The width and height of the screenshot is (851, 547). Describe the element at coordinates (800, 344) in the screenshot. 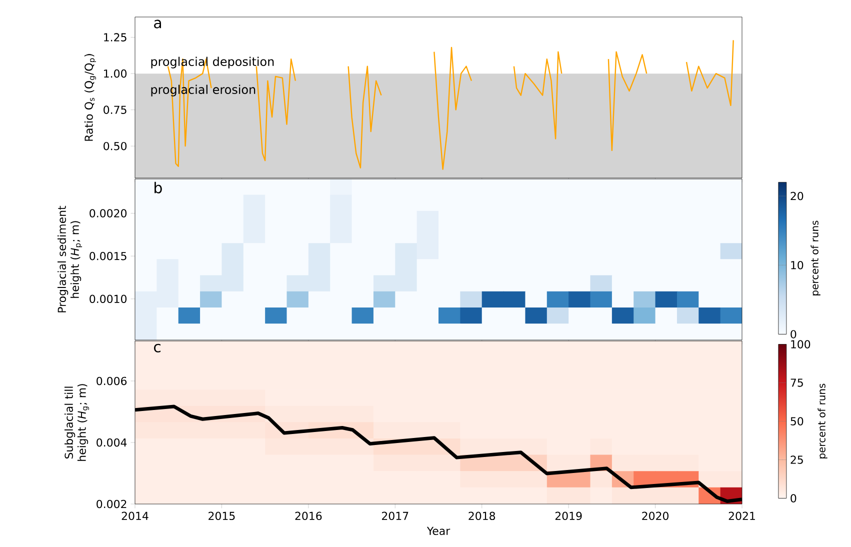

I see `color-bar-label: 100` at that location.